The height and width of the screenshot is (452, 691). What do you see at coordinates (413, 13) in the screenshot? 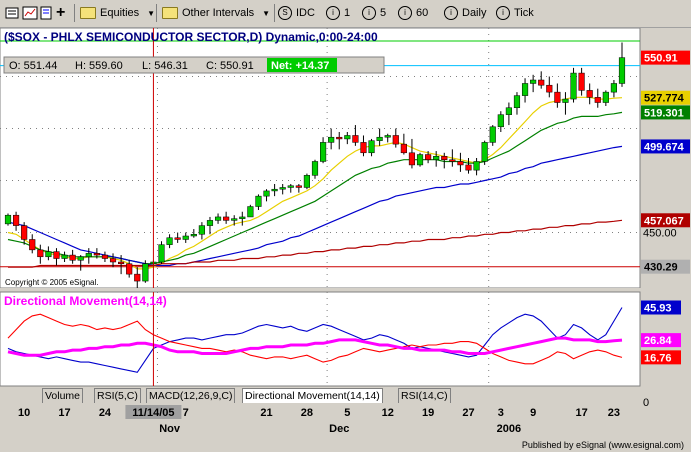
I see `interval-60-button: i 60` at bounding box center [413, 13].